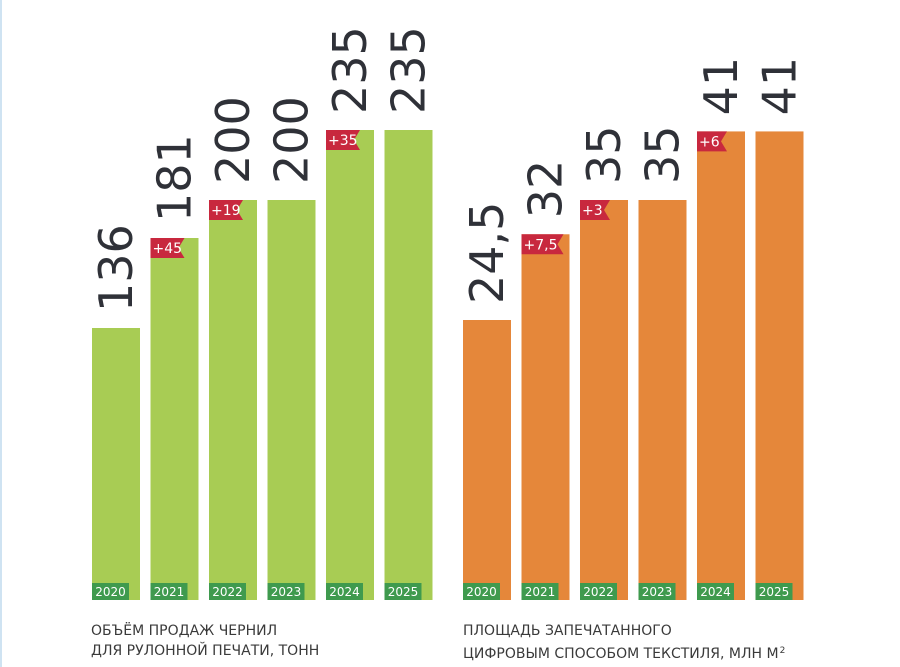 The height and width of the screenshot is (667, 900). I want to click on chart-right-year-label: 2024, so click(715, 592).